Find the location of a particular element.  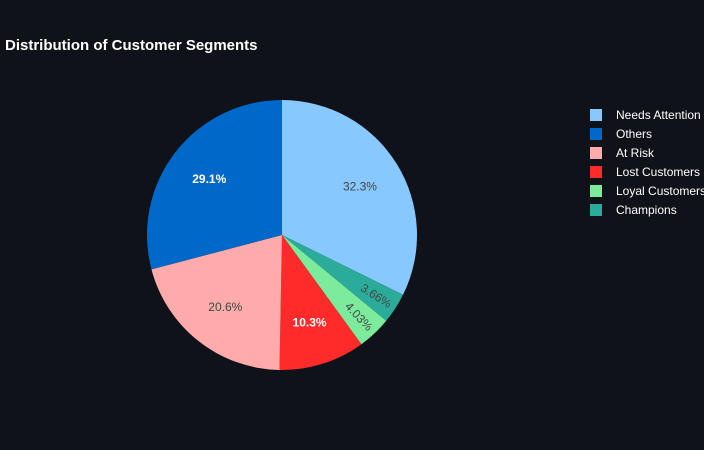

legend-item-others: Others is located at coordinates (621, 134).